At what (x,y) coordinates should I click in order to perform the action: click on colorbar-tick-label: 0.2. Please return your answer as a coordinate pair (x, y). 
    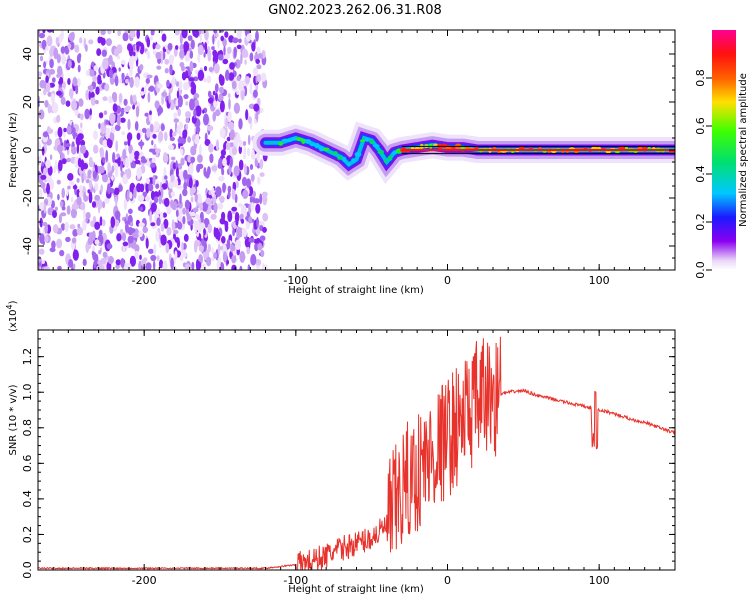
    Looking at the image, I should click on (700, 222).